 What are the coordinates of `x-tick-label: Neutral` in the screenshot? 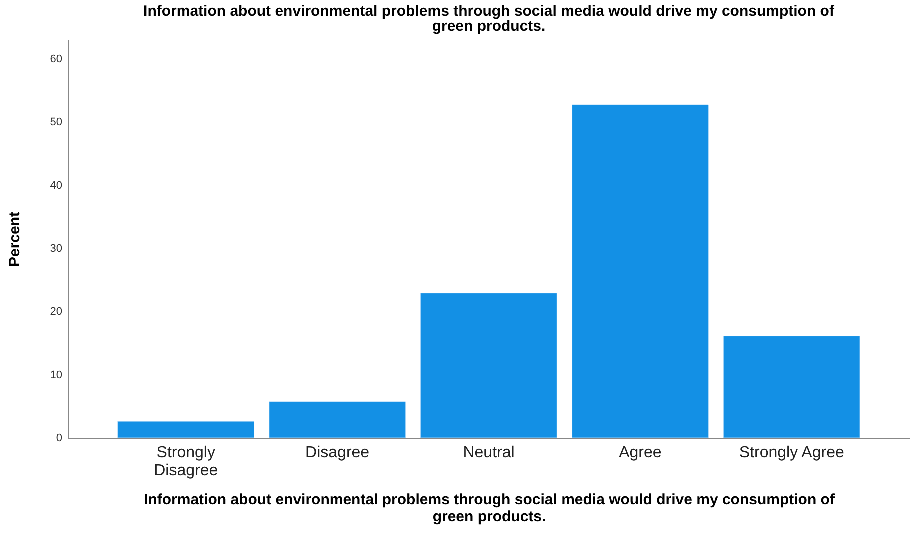 It's located at (489, 453).